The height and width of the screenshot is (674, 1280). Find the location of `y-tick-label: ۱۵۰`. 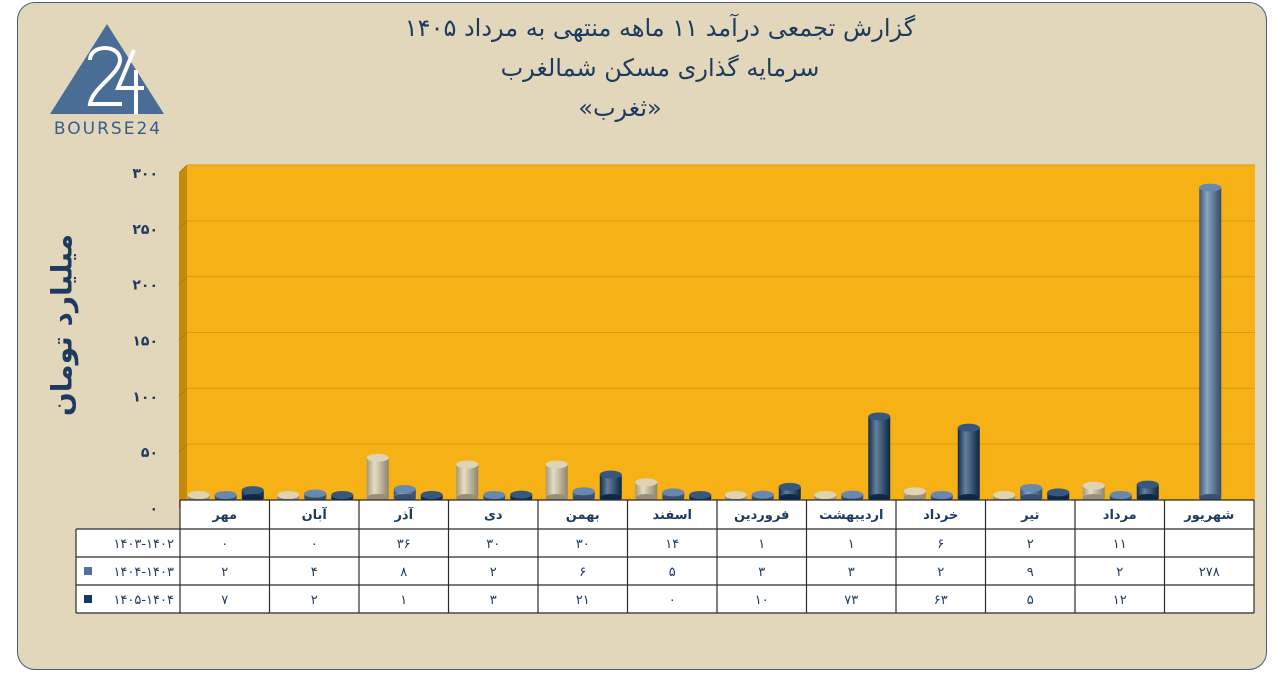

y-tick-label: ۱۵۰ is located at coordinates (145, 342).